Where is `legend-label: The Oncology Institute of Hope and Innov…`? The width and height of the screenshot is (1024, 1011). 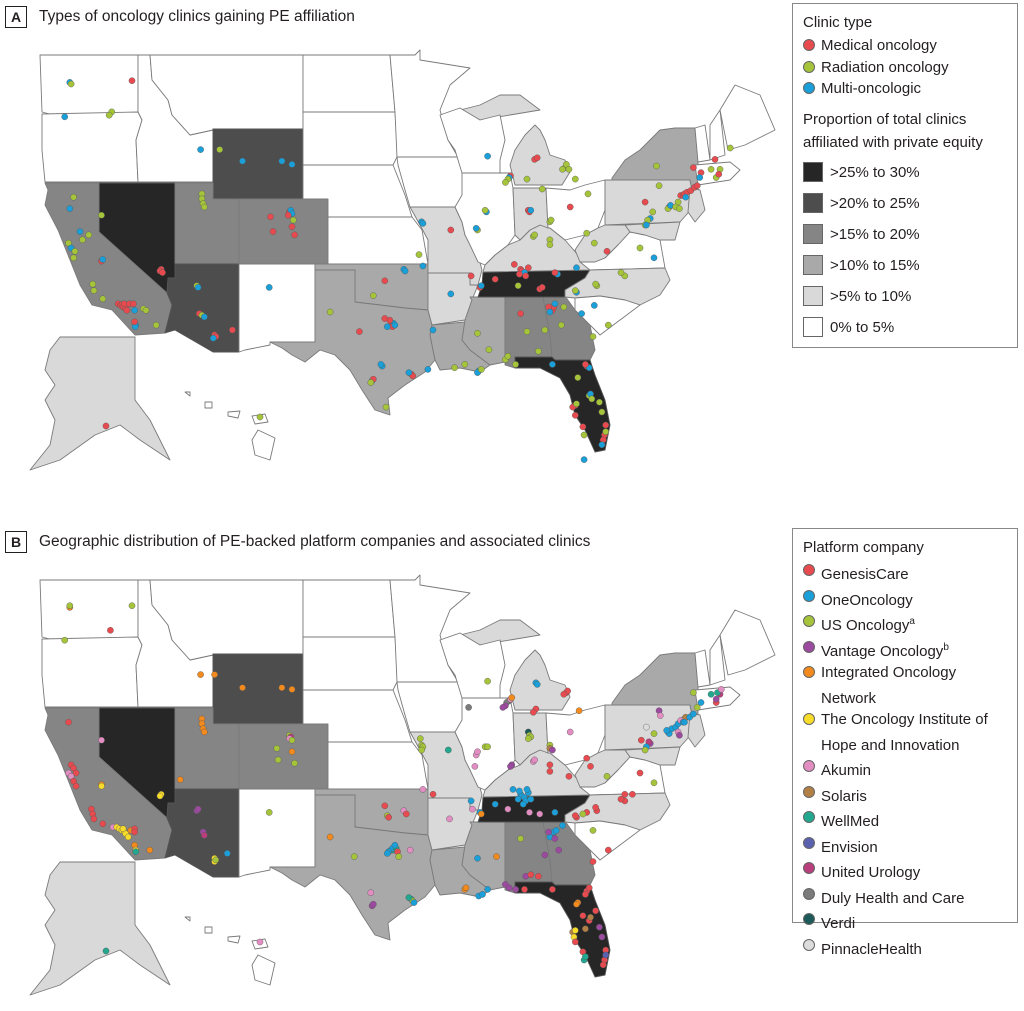 legend-label: The Oncology Institute of Hope and Innov… is located at coordinates (904, 732).